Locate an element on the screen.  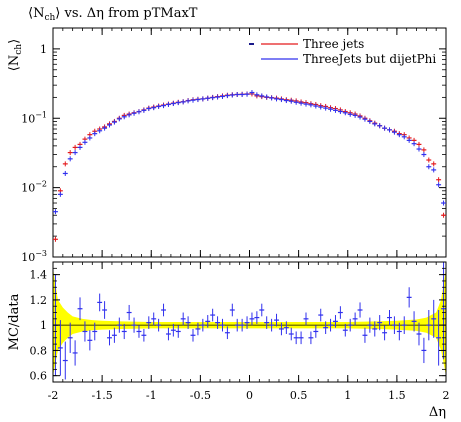
main-y-tick-label: 10⁻² is located at coordinates (34, 187).